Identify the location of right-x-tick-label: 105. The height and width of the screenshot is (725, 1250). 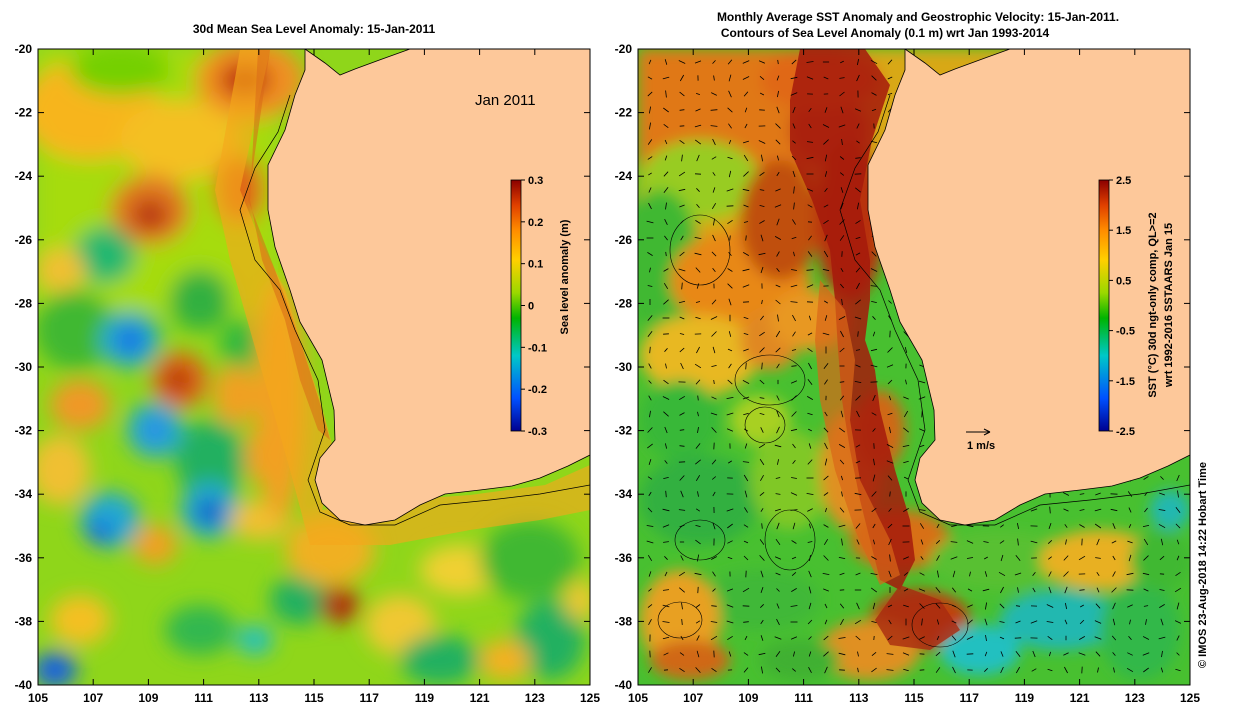
(638, 698).